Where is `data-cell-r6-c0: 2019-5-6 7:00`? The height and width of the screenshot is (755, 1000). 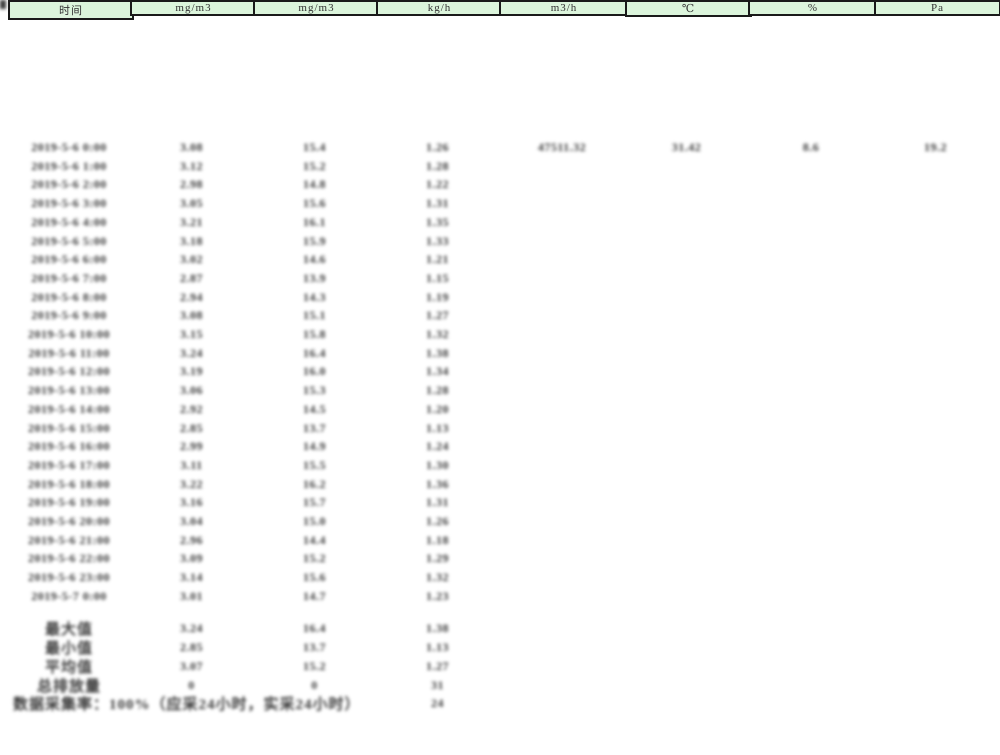
data-cell-r6-c0: 2019-5-6 7:00 is located at coordinates (69, 278).